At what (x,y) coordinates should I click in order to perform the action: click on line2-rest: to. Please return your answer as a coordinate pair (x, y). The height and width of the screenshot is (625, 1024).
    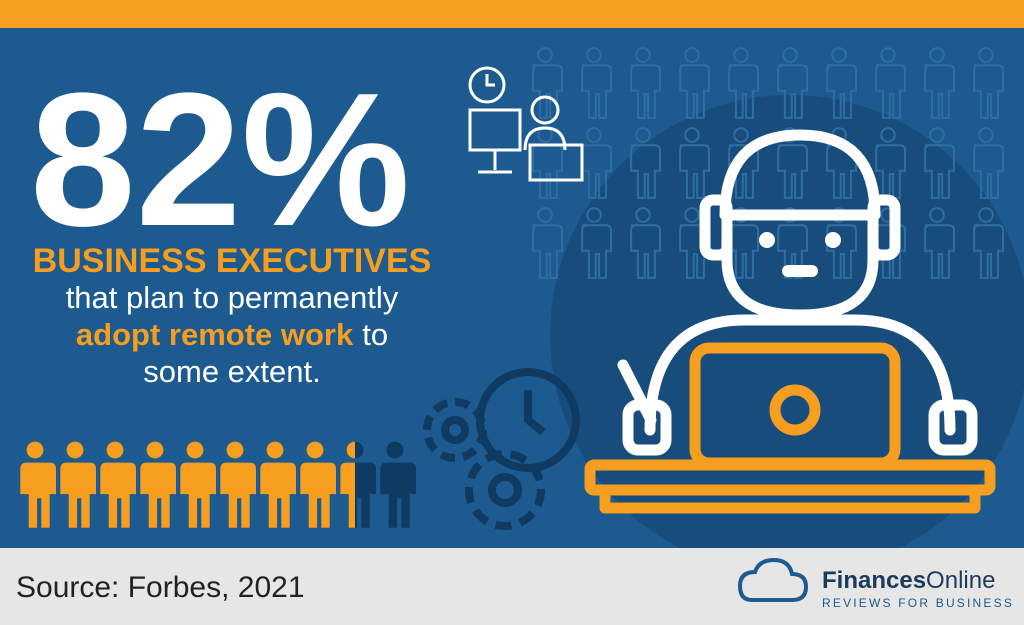
    Looking at the image, I should click on (375, 334).